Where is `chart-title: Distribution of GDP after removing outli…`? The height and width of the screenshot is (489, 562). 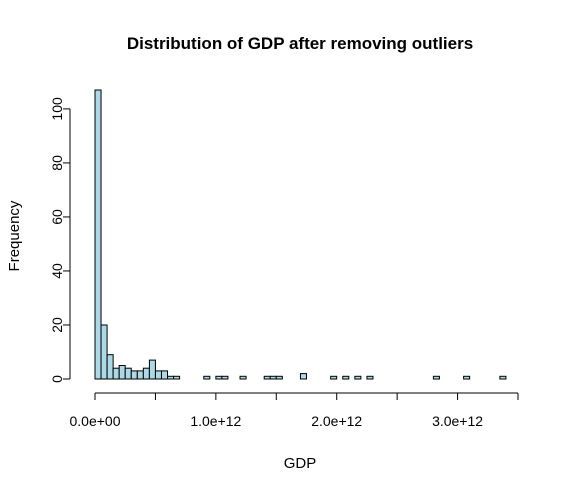
chart-title: Distribution of GDP after removing outli… is located at coordinates (300, 43).